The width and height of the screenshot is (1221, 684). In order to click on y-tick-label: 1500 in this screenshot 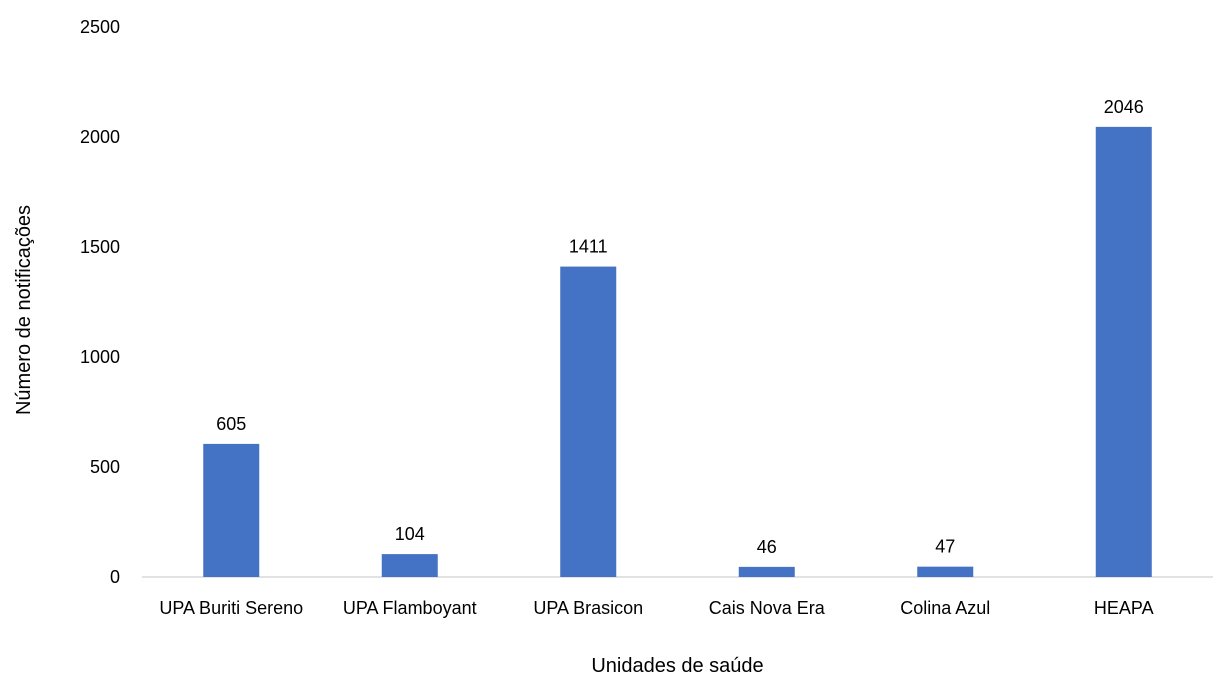, I will do `click(100, 247)`.